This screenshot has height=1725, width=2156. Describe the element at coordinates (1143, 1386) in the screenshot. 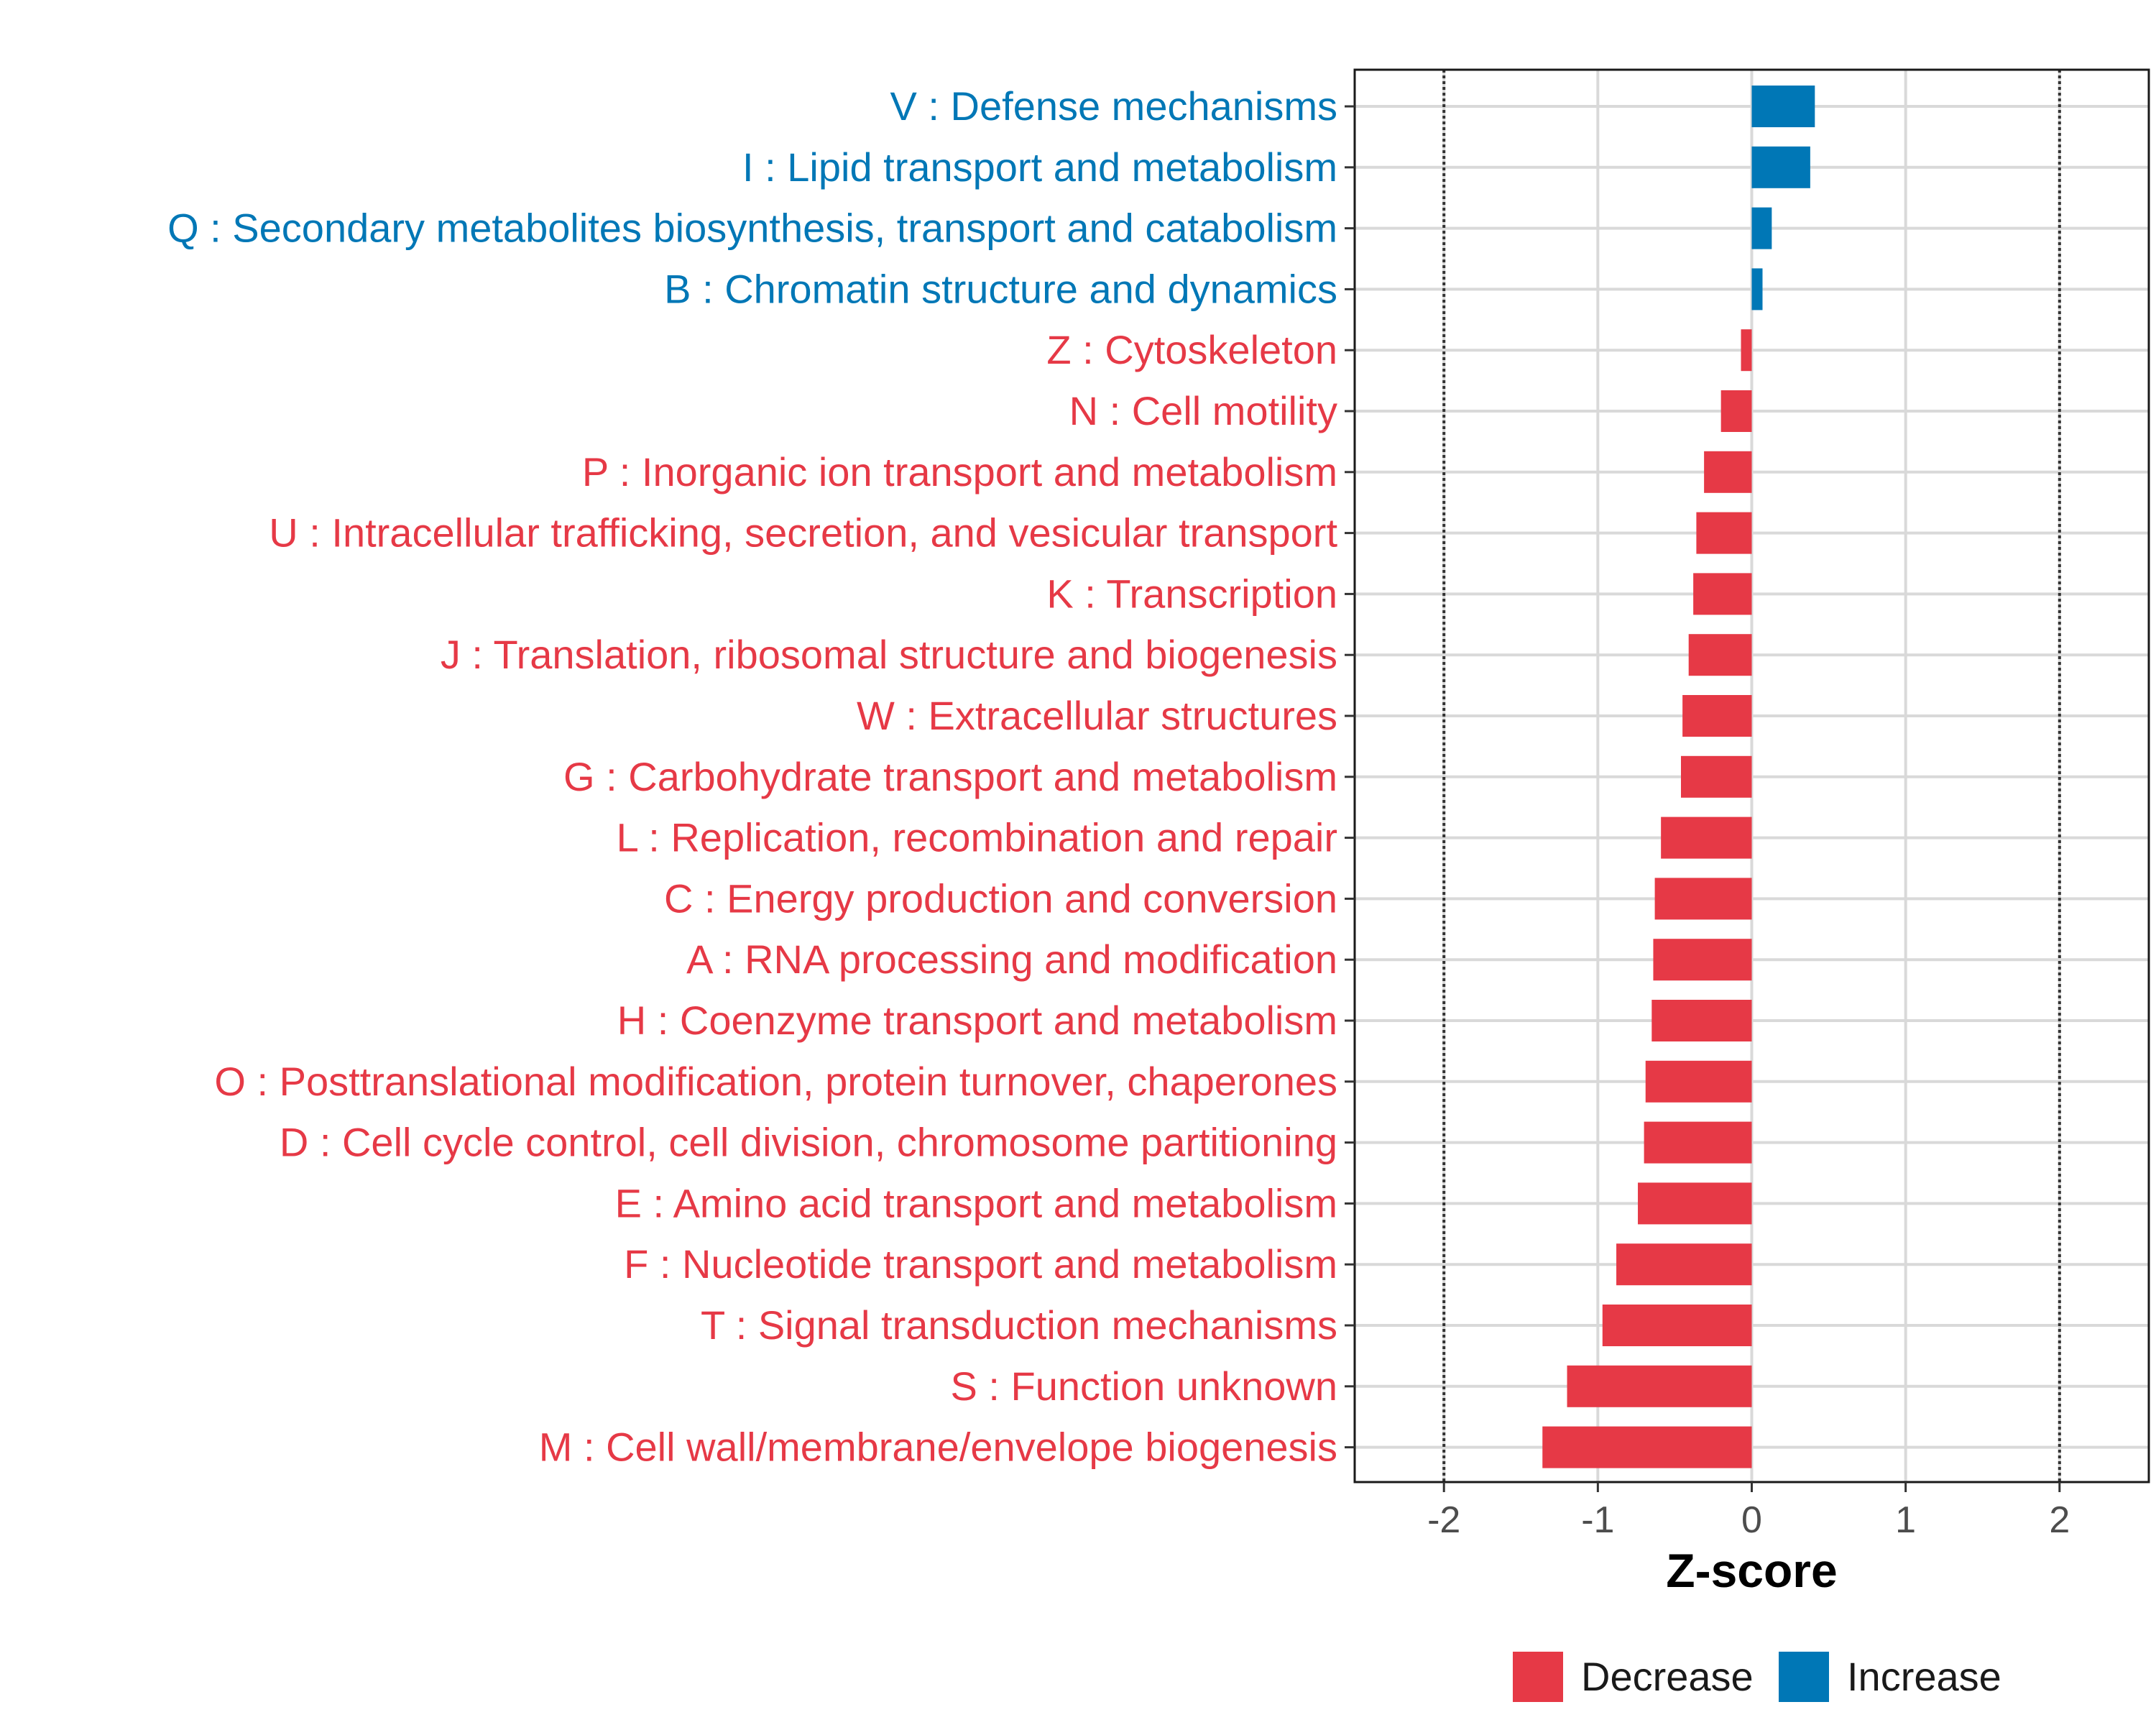

I see `y-tick-label: S : Function unknown` at that location.